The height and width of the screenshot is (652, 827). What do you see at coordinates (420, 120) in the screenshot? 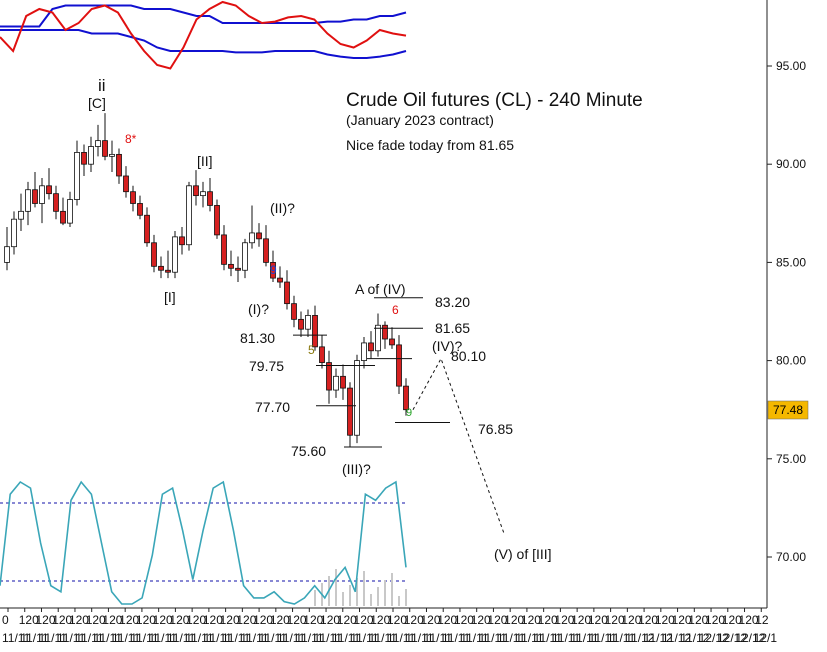
I see `chart-subtitle: (January 2023 contract)` at bounding box center [420, 120].